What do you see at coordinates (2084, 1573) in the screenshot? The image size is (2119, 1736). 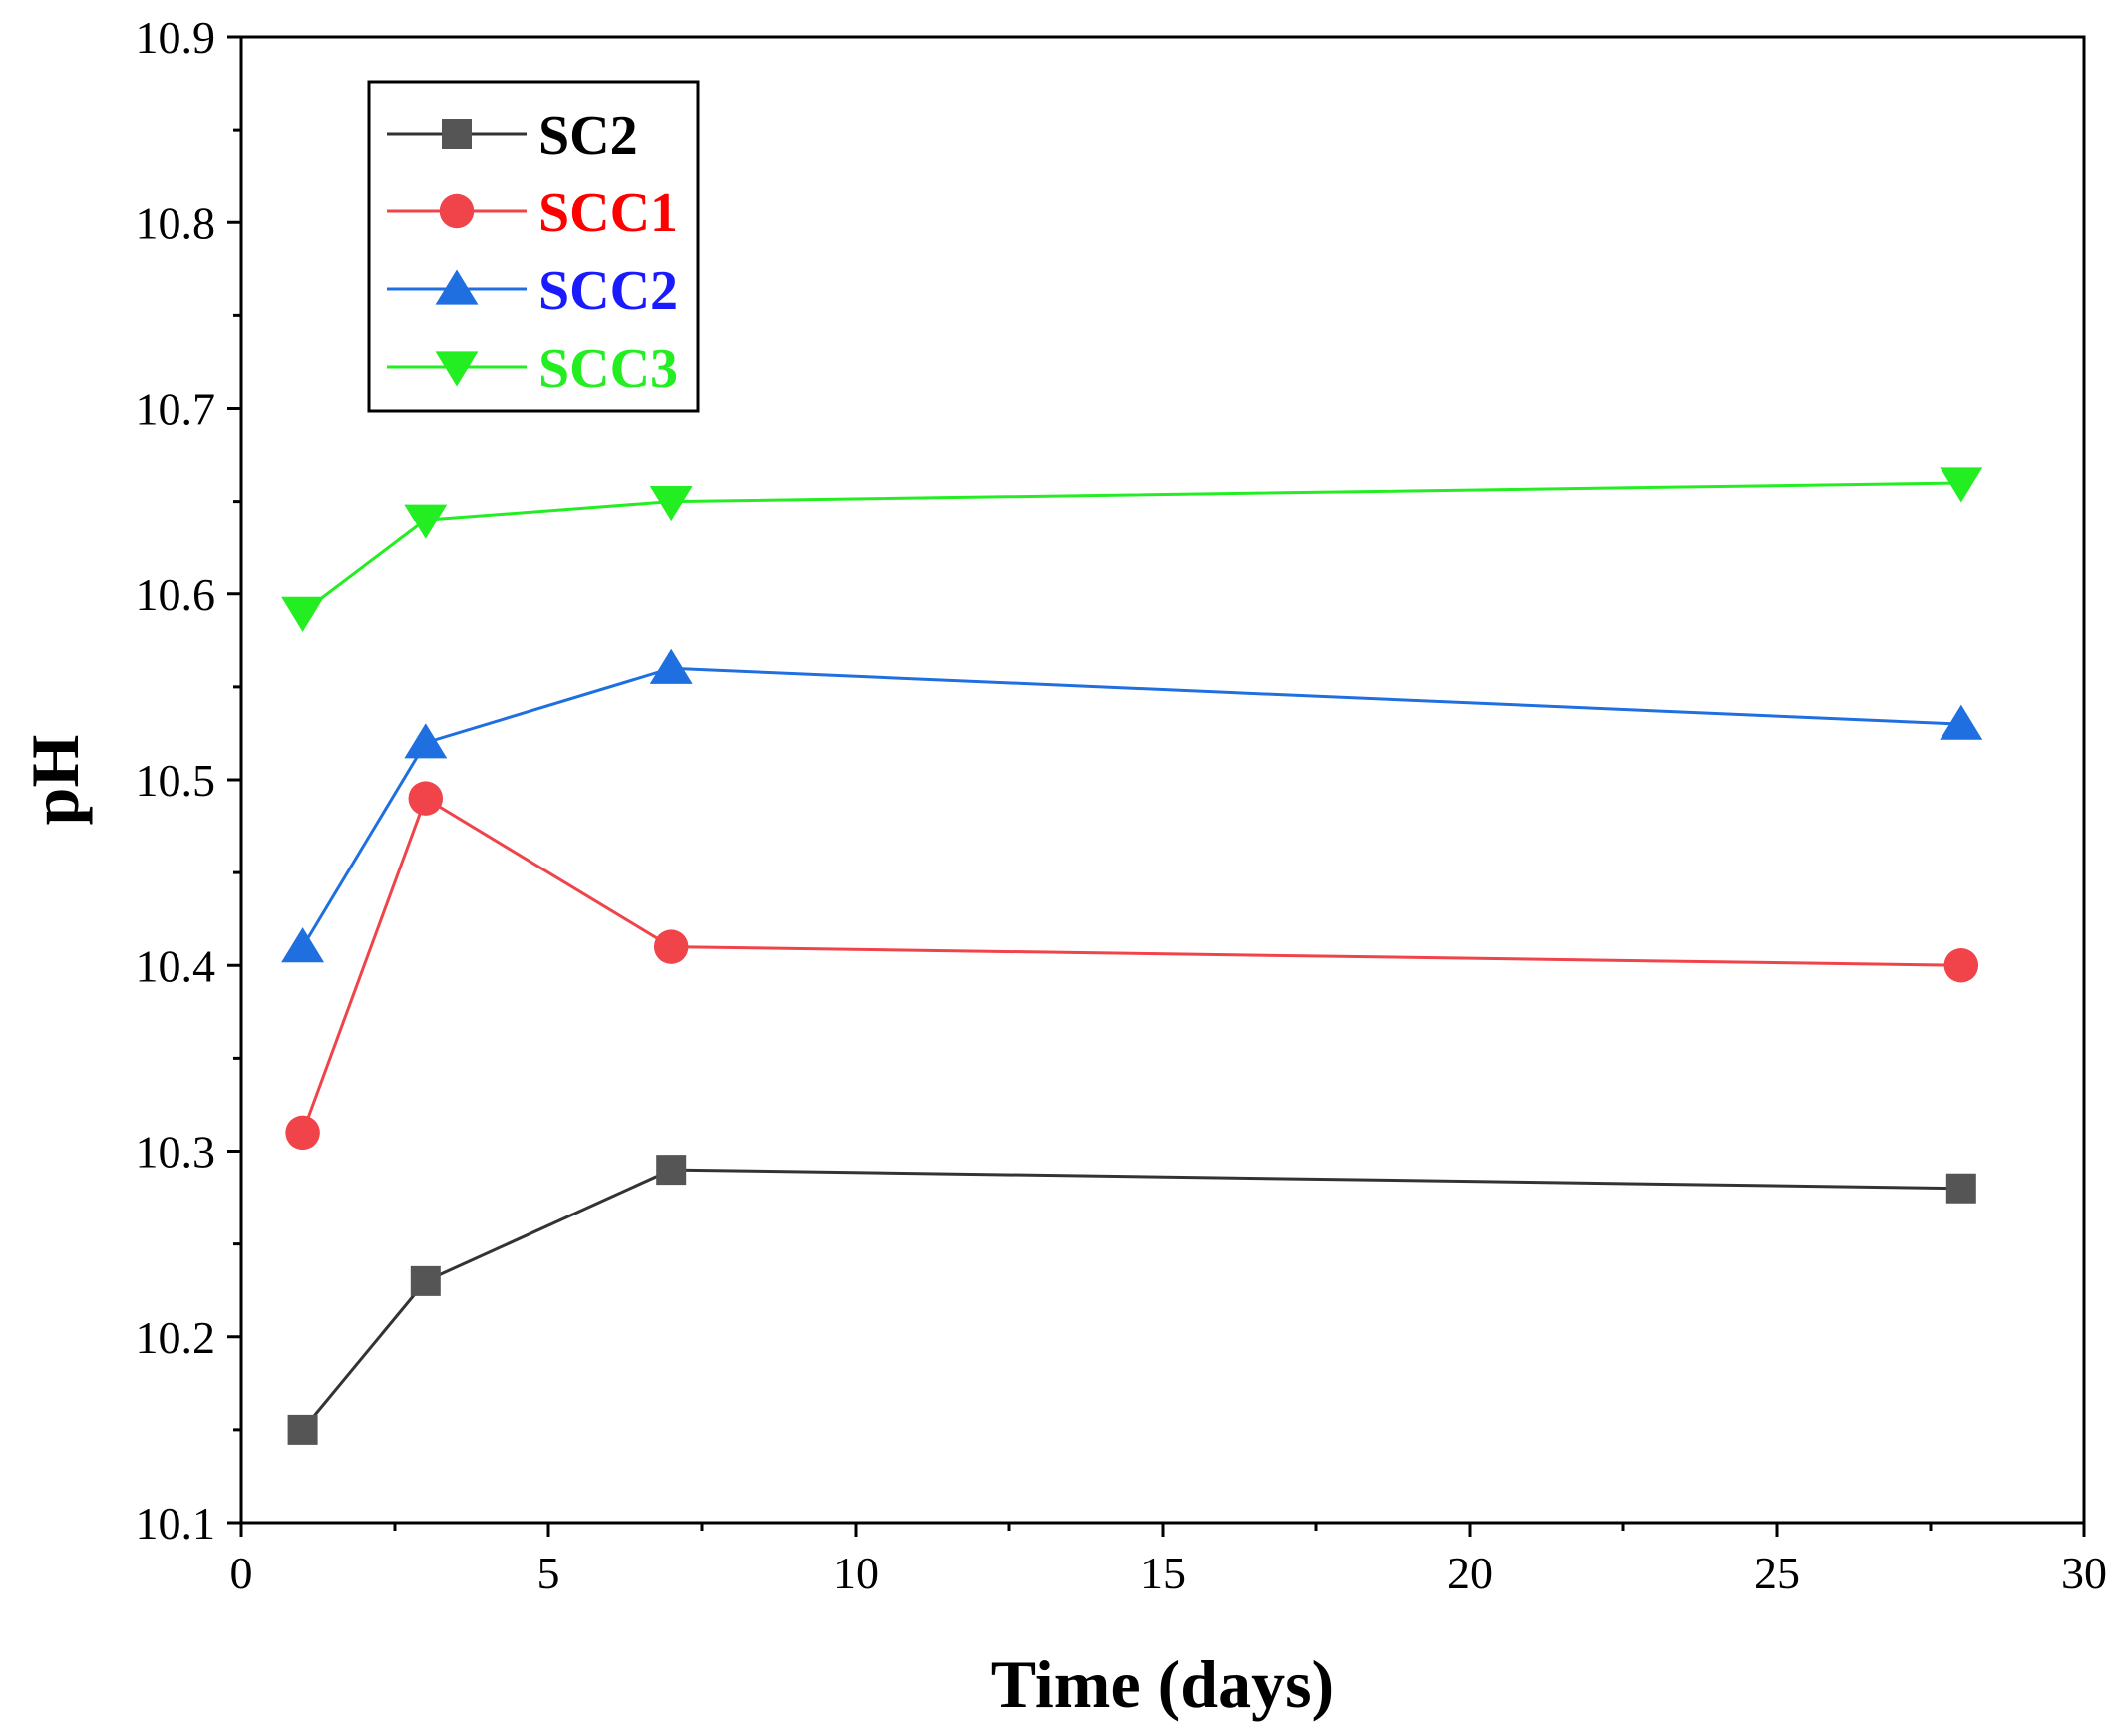 I see `x-tick-label: 30` at bounding box center [2084, 1573].